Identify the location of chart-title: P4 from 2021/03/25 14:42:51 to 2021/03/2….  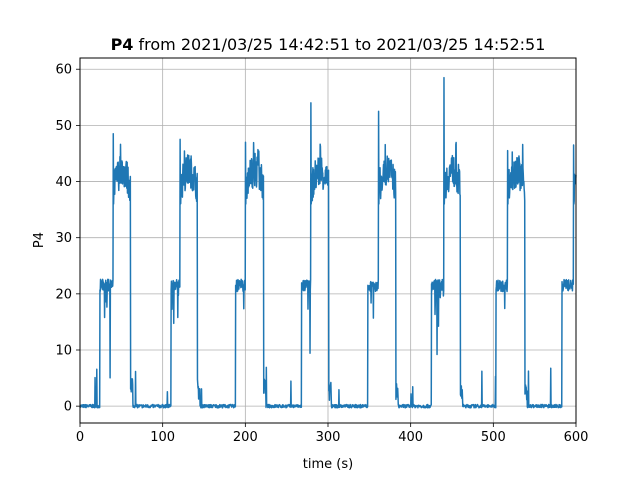
(328, 44).